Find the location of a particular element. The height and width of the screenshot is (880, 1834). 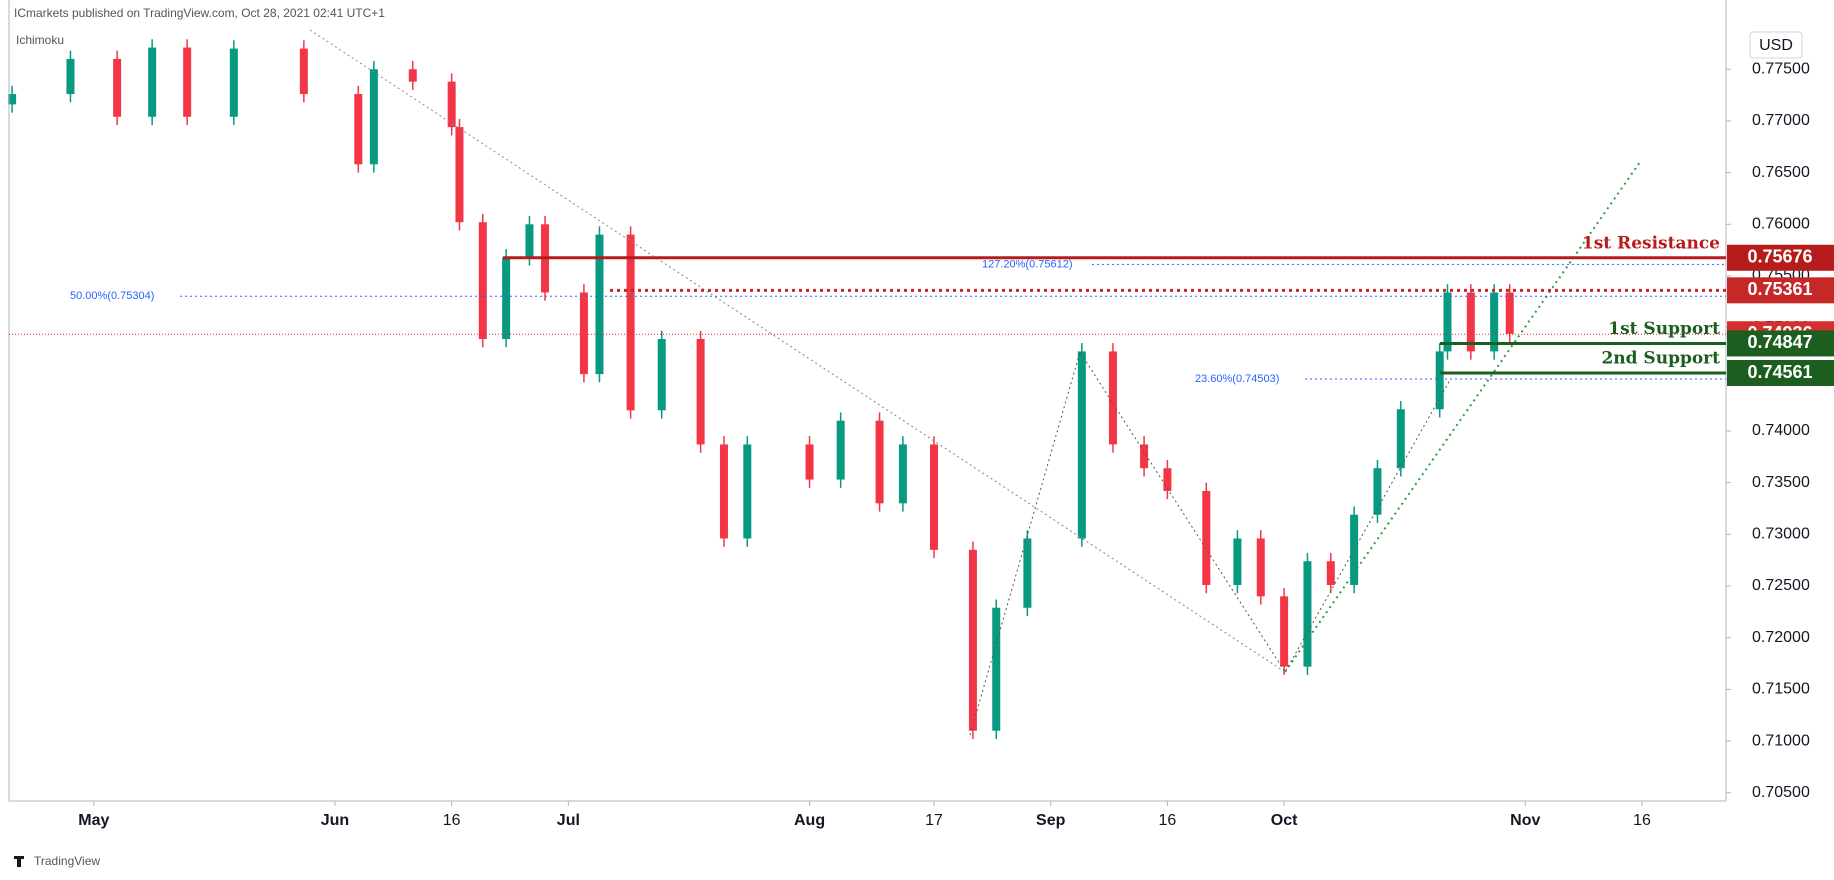

uptrend-line is located at coordinates (1462, 417).